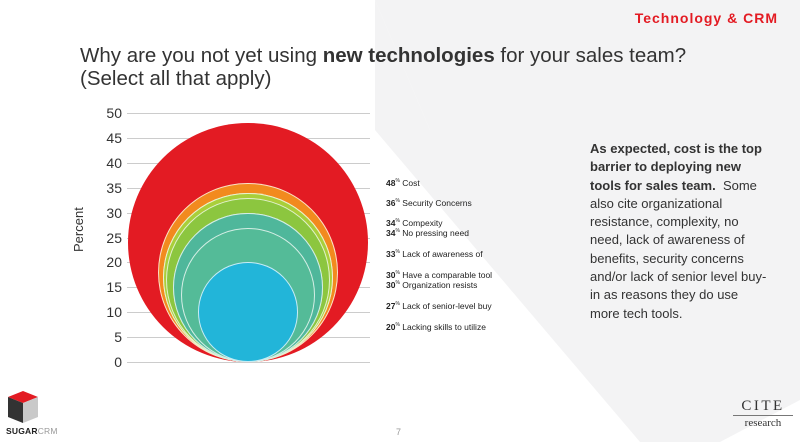 The height and width of the screenshot is (442, 800). What do you see at coordinates (393, 253) in the screenshot?
I see `legend-percent: 33%` at bounding box center [393, 253].